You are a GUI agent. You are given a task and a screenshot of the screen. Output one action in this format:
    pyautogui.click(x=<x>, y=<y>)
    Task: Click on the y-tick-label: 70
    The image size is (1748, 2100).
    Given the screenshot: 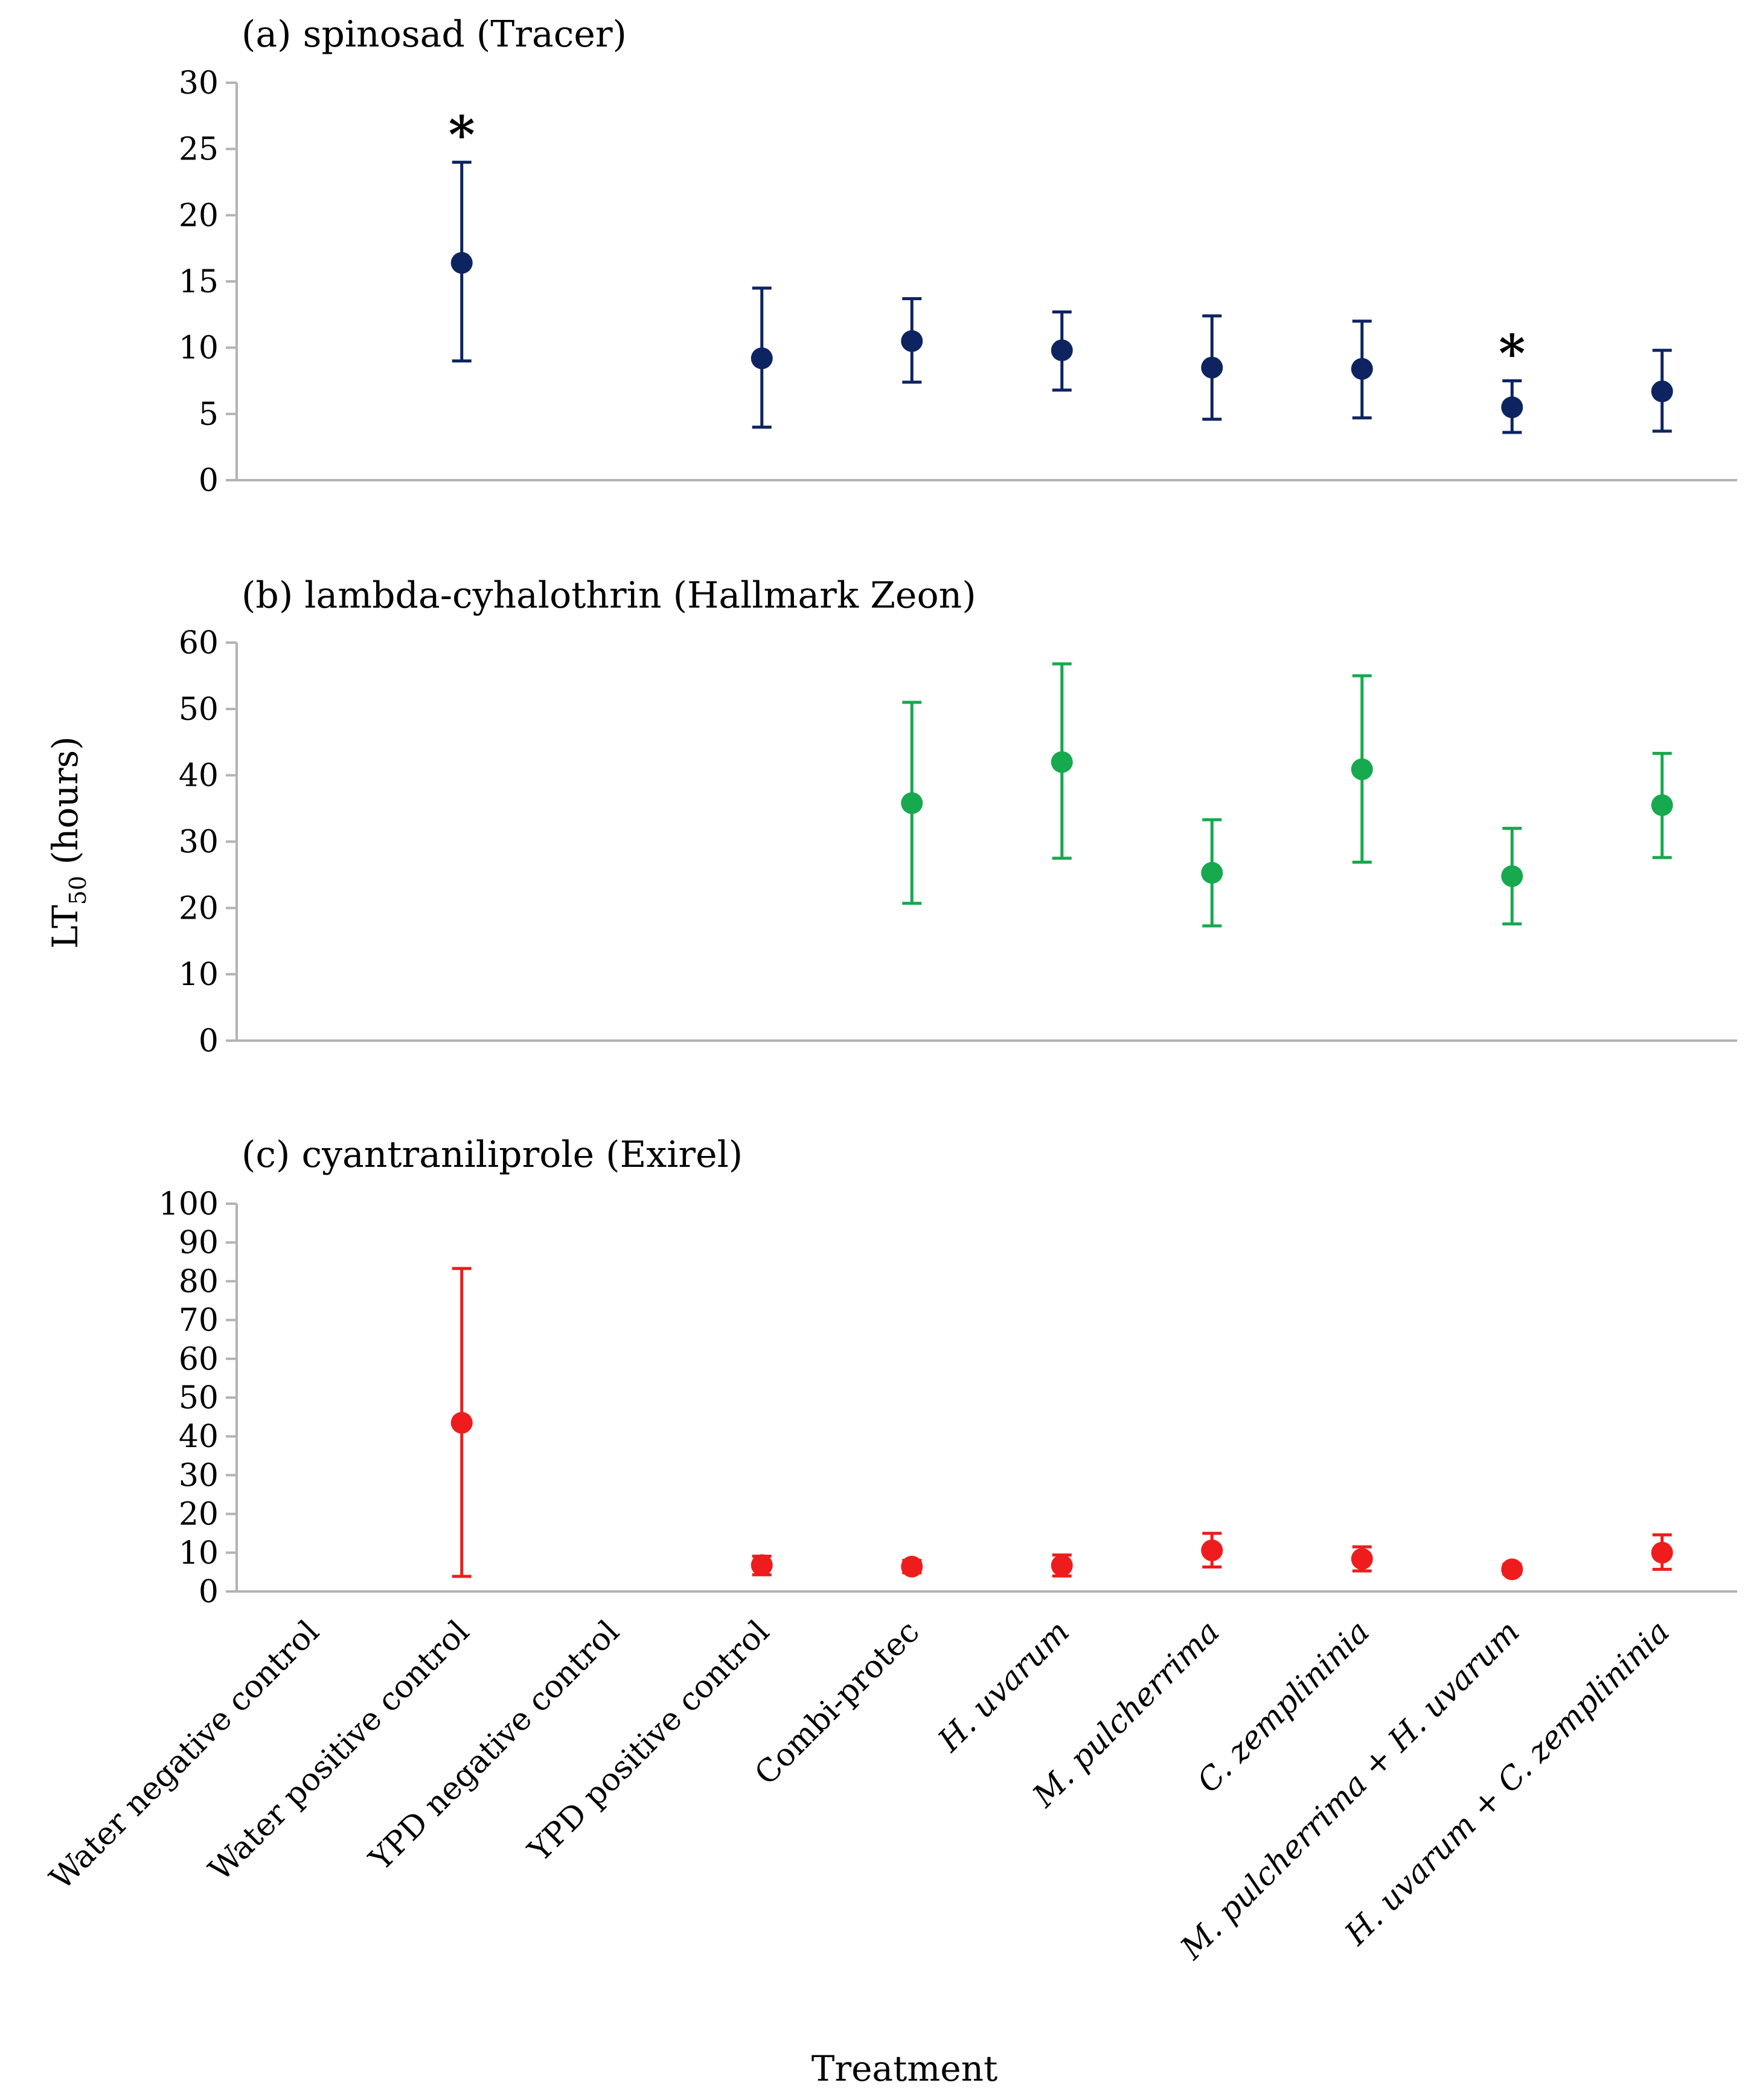 What is the action you would take?
    pyautogui.click(x=199, y=1321)
    